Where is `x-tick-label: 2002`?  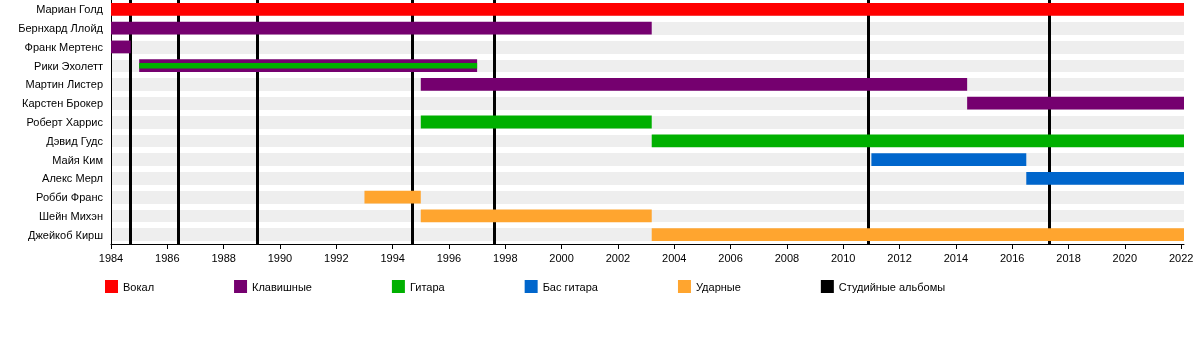
x-tick-label: 2002 is located at coordinates (618, 257).